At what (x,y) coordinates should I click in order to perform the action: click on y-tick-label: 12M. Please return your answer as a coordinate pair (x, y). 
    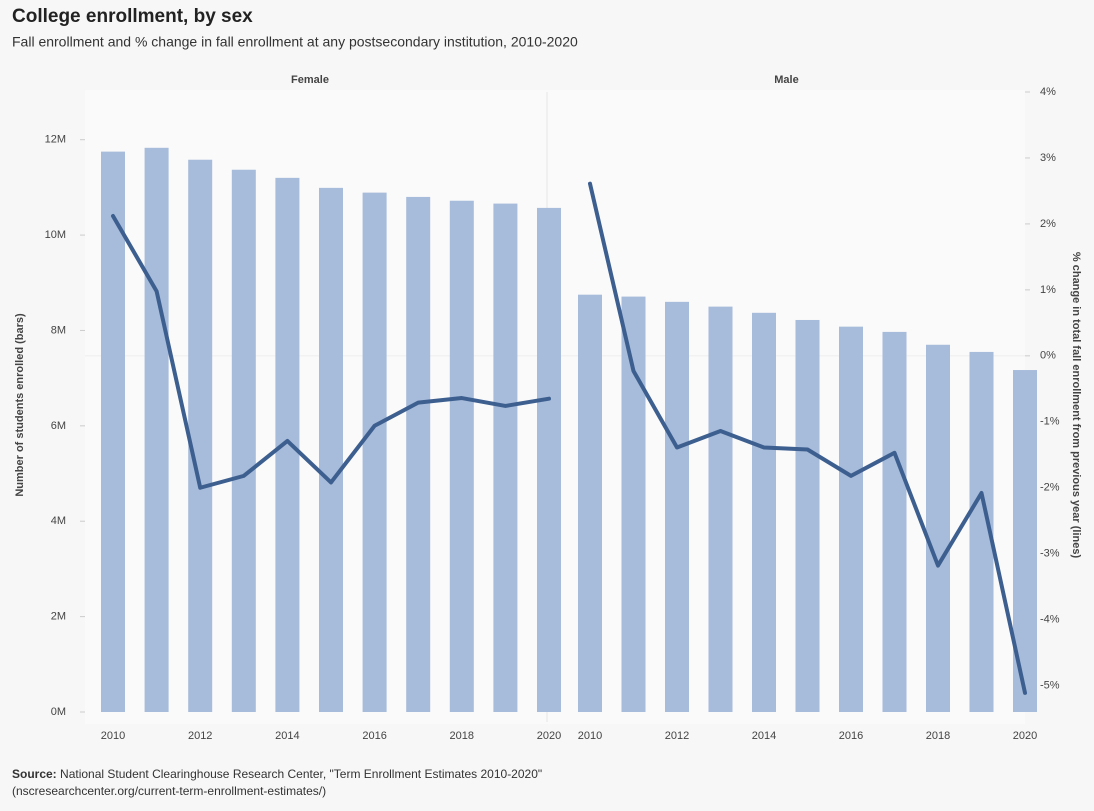
    Looking at the image, I should click on (55, 140).